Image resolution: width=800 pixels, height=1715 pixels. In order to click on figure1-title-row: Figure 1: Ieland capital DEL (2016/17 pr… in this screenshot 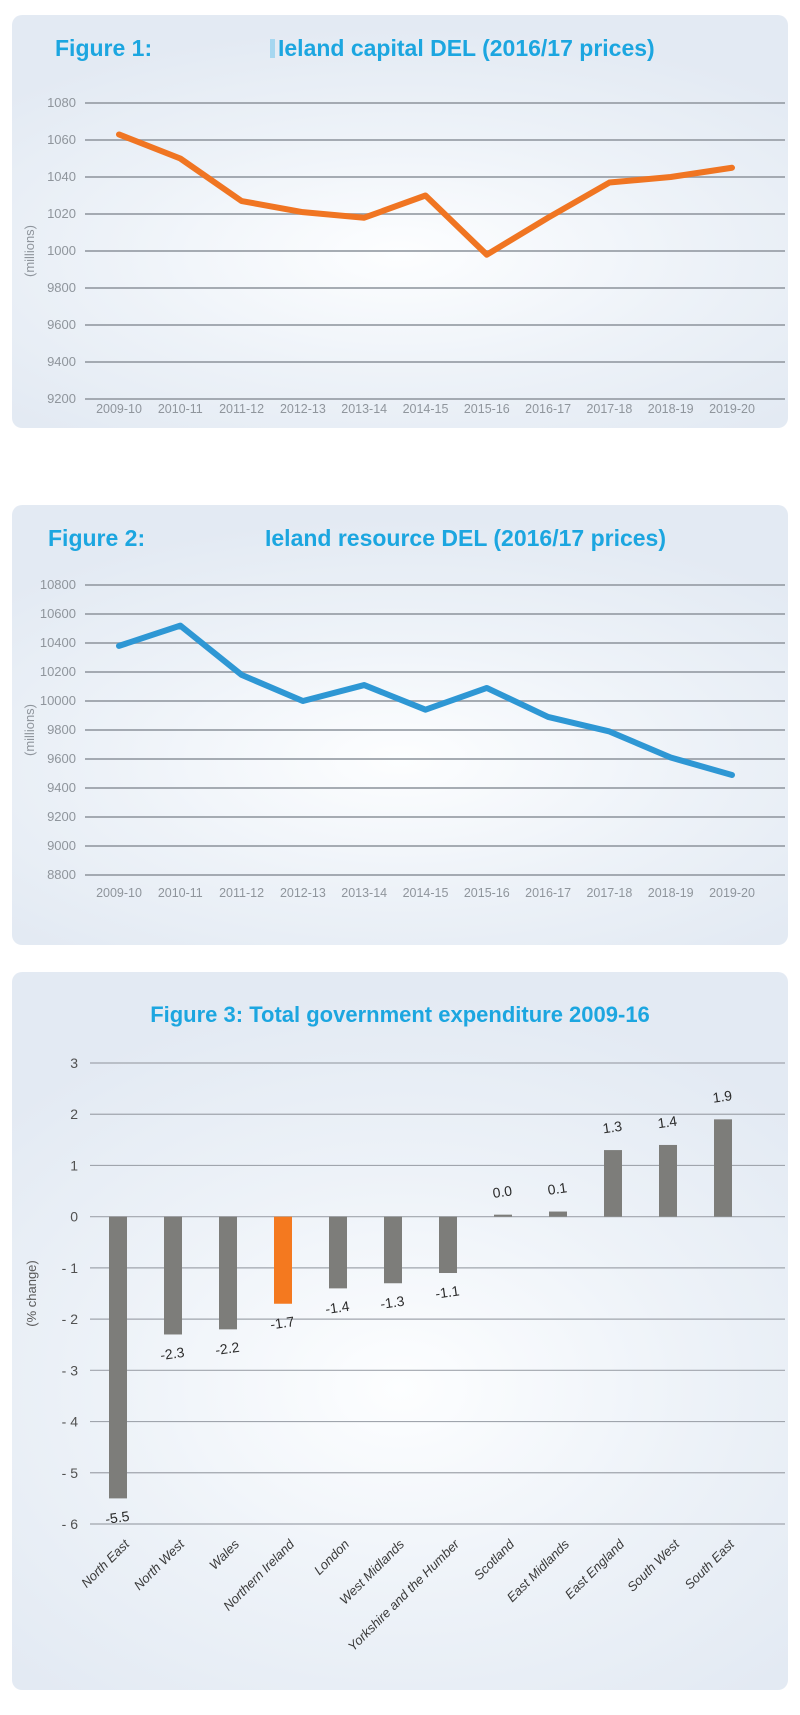, I will do `click(400, 48)`.